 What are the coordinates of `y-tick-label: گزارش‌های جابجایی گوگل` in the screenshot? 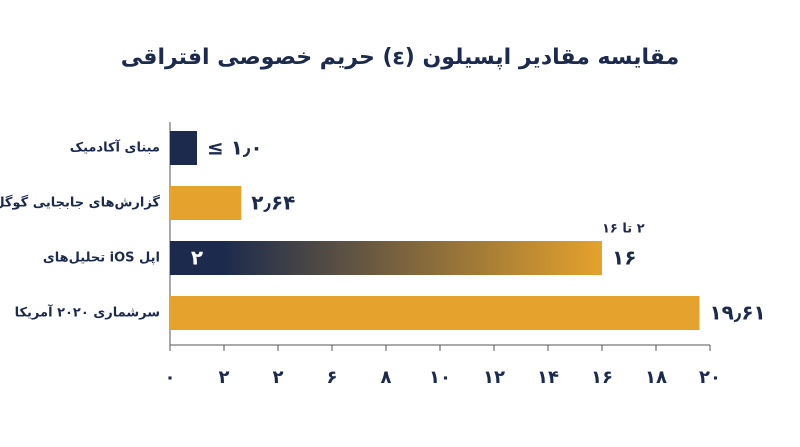 It's located at (80, 203).